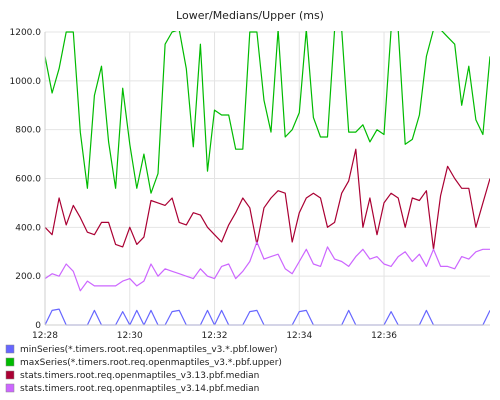  What do you see at coordinates (215, 336) in the screenshot?
I see `x-tick-label: 12:32` at bounding box center [215, 336].